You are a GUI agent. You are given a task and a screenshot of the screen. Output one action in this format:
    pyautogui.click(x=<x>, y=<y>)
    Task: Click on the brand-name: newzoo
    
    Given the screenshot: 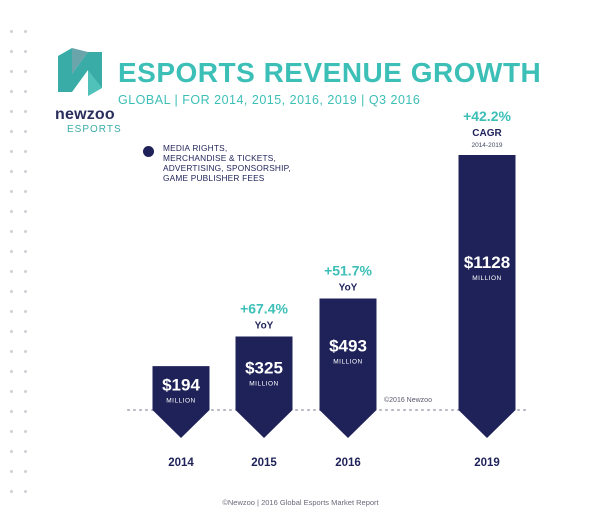 What is the action you would take?
    pyautogui.click(x=85, y=114)
    